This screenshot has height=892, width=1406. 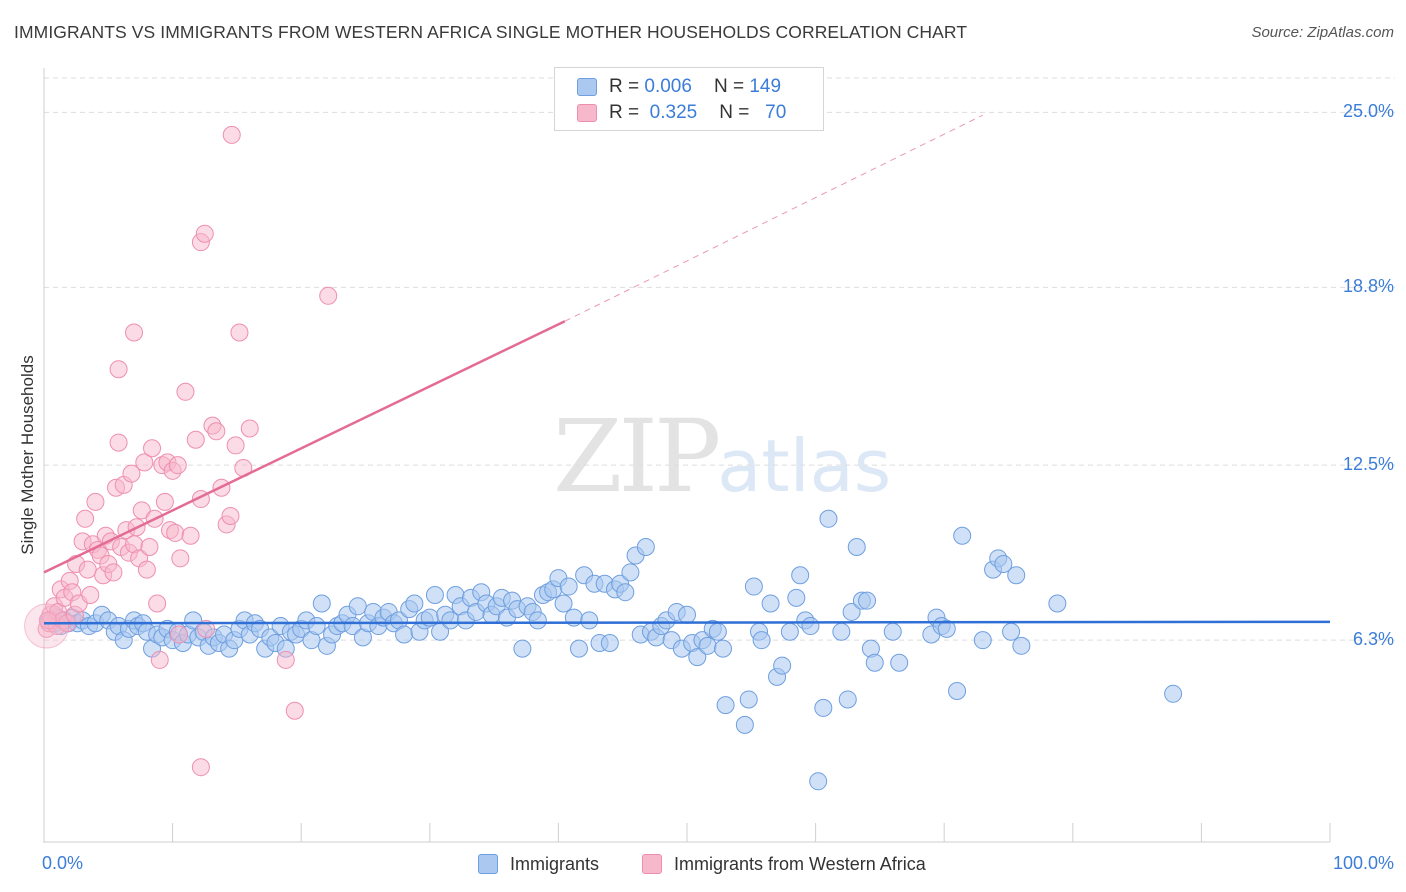 What do you see at coordinates (679, 87) in the screenshot?
I see `legend-row-immigrants: R = 0.006 N = 149` at bounding box center [679, 87].